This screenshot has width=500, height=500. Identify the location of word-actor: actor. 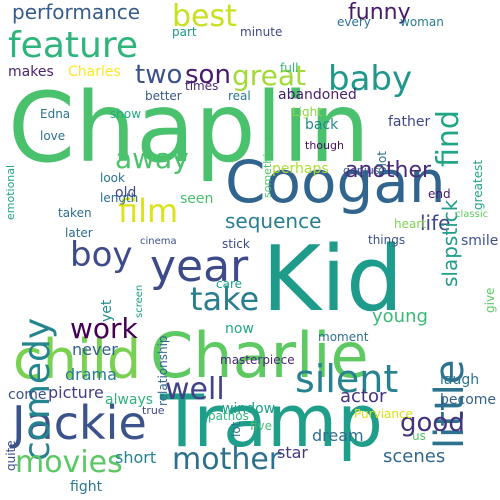
(363, 396).